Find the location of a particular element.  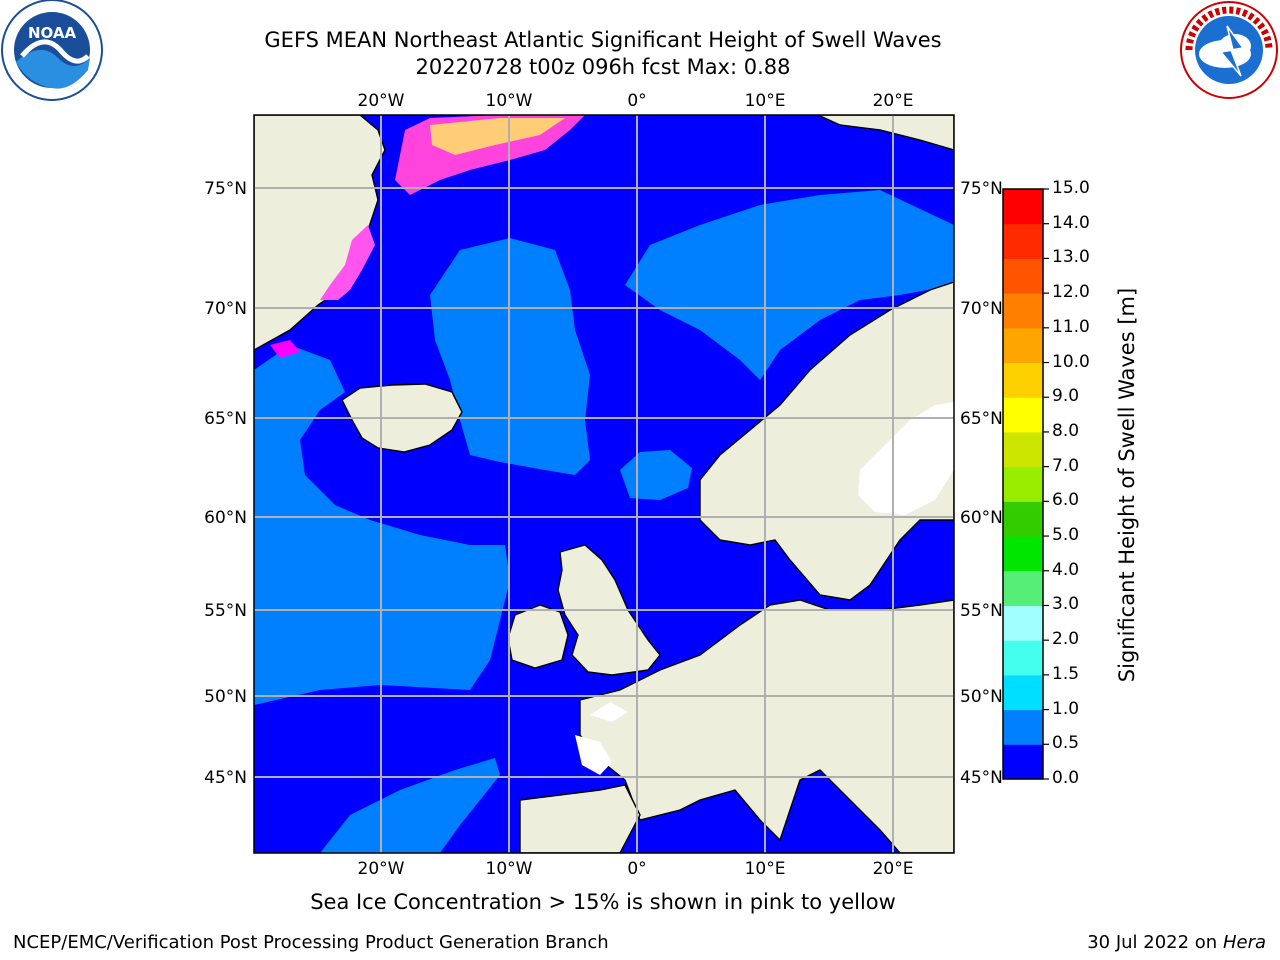

no-data-areas is located at coordinates (764, 588).